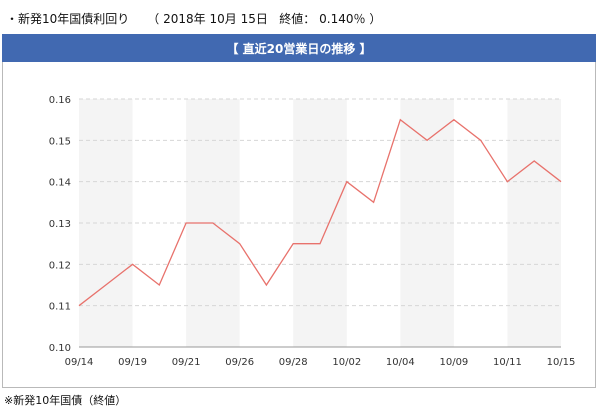  I want to click on footnote: ※新発10年国債（終値）, so click(65, 400).